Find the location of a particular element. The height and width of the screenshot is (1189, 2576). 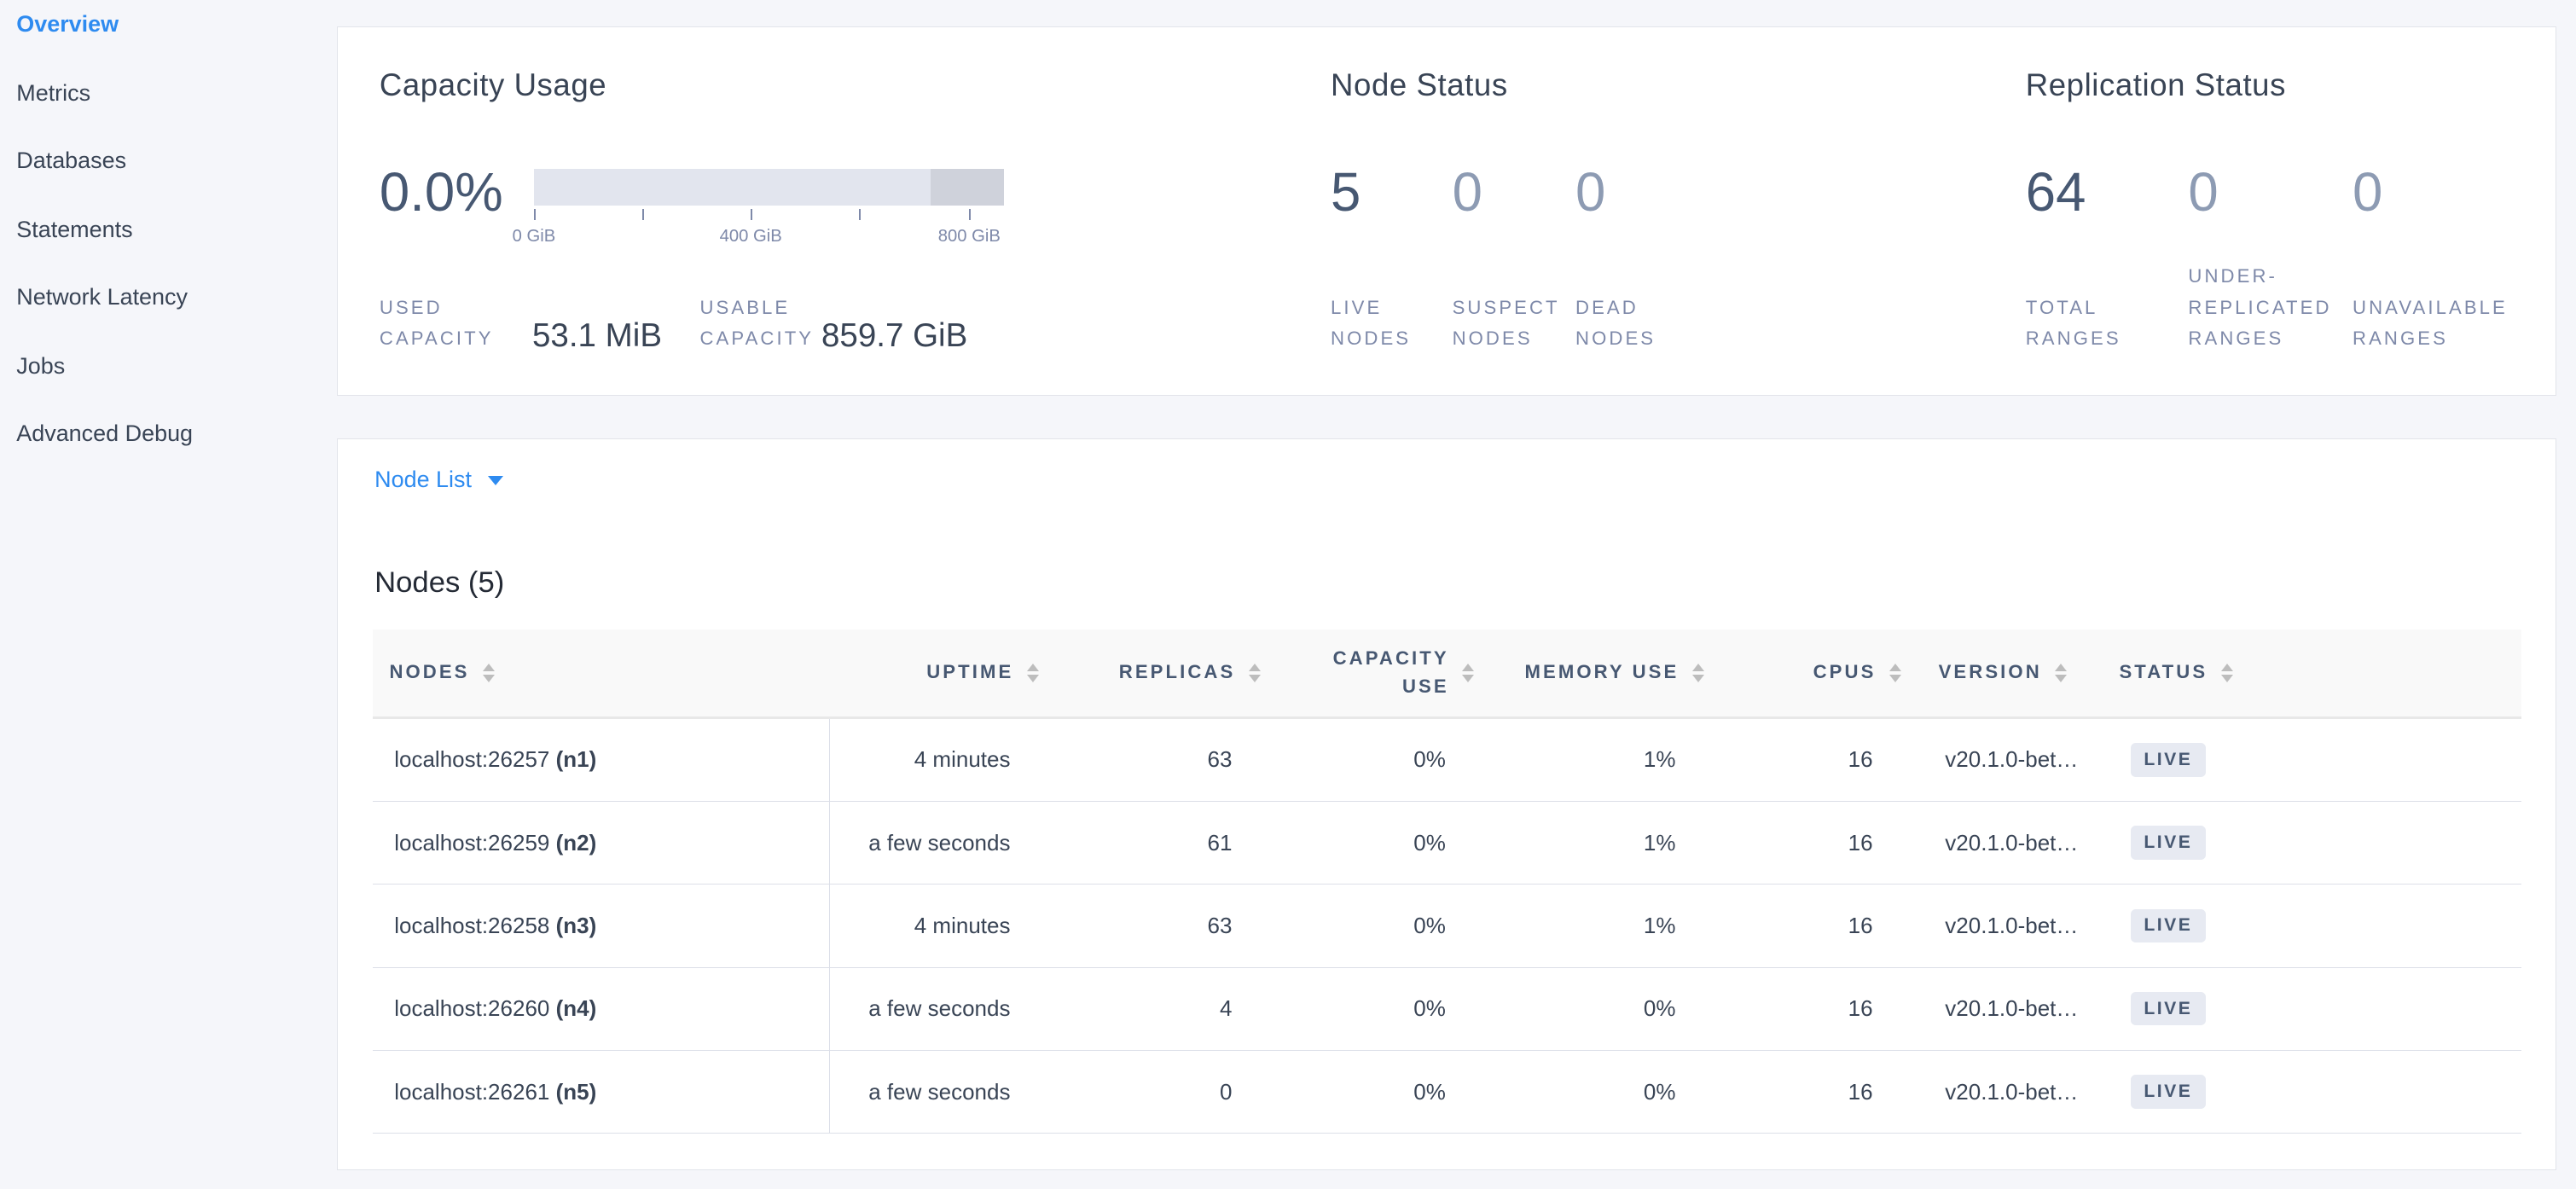

column-header-cpus: CPUS is located at coordinates (1824, 674).